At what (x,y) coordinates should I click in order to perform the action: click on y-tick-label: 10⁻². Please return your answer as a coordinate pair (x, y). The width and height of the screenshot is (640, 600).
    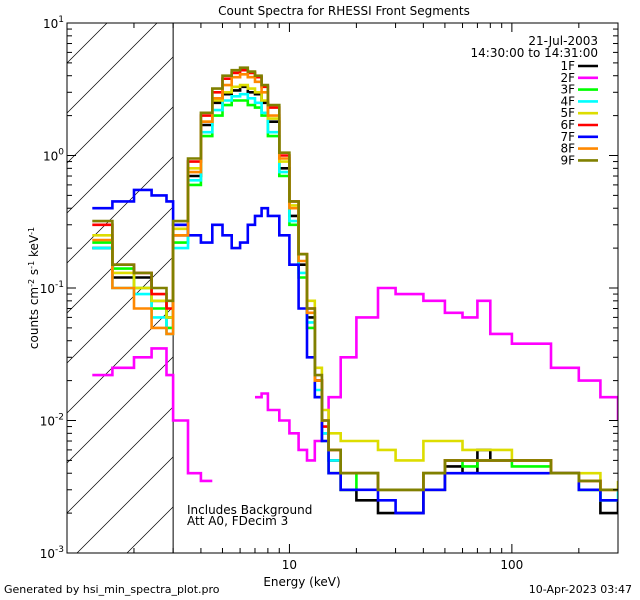
    Looking at the image, I should click on (52, 421).